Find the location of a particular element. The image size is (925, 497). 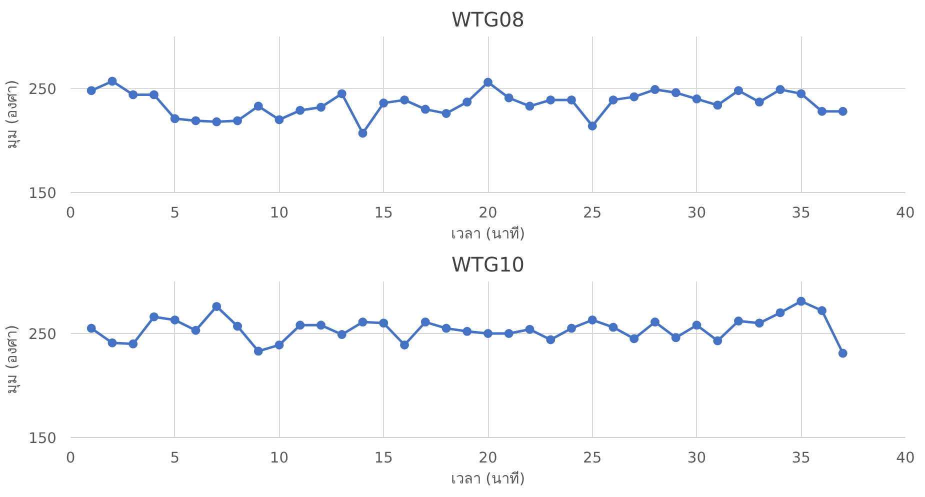

chart-title: WTG10 is located at coordinates (488, 264).